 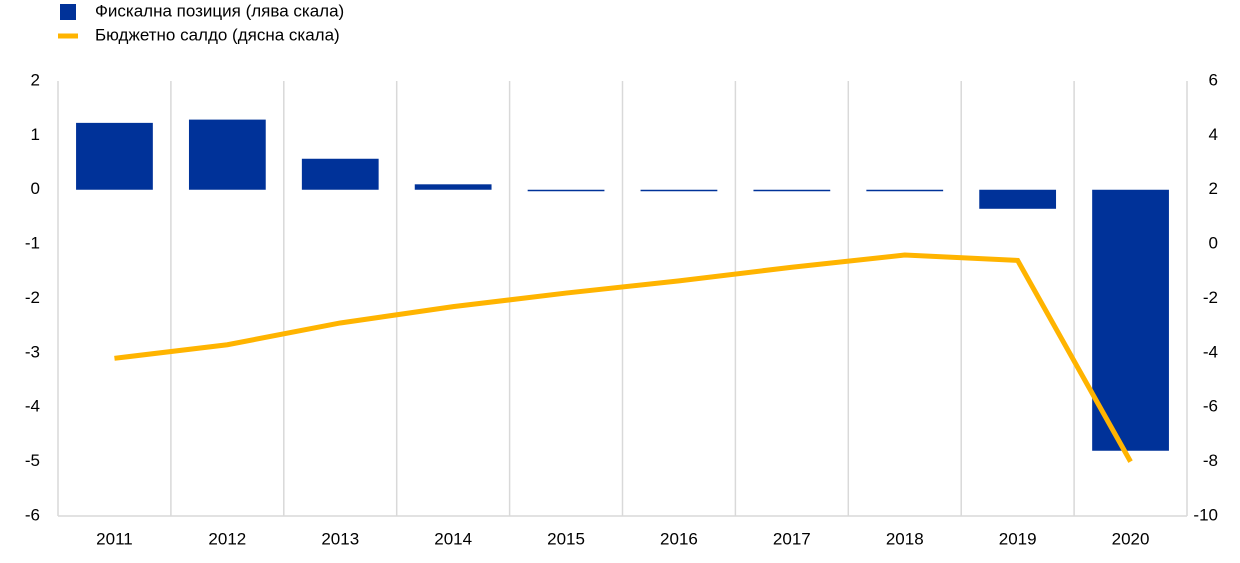 I want to click on y-tick-label: 1, so click(x=35, y=134).